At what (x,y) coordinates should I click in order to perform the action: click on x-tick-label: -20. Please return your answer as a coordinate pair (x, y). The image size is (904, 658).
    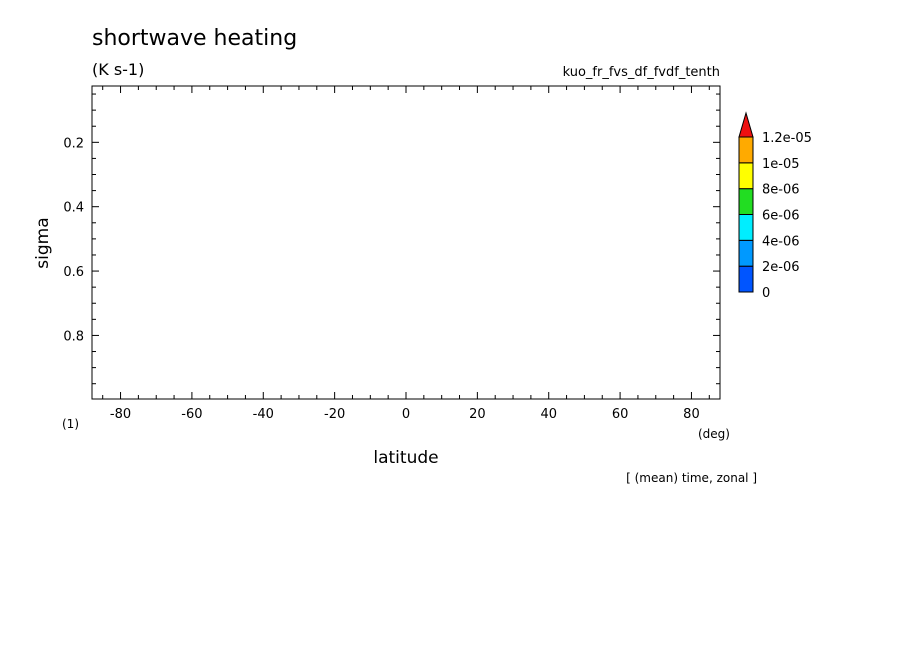
    Looking at the image, I should click on (334, 414).